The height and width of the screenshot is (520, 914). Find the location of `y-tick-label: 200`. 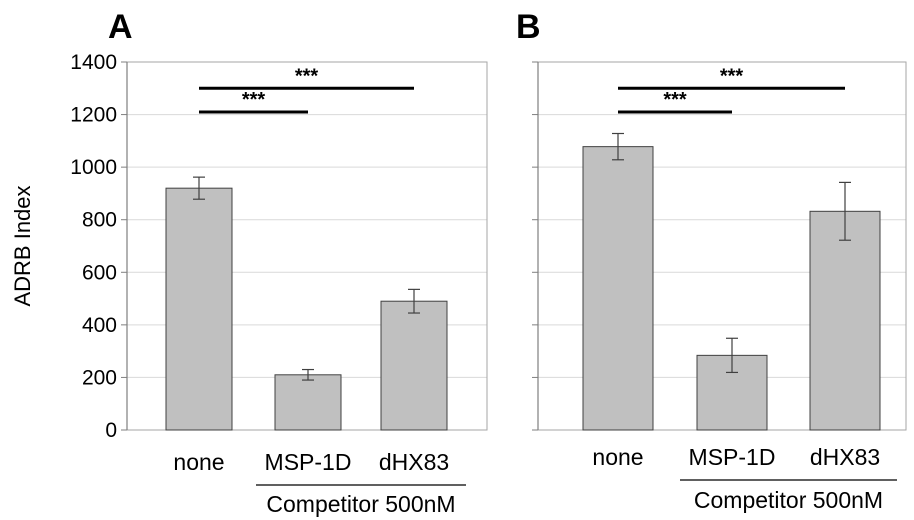

y-tick-label: 200 is located at coordinates (99, 377).